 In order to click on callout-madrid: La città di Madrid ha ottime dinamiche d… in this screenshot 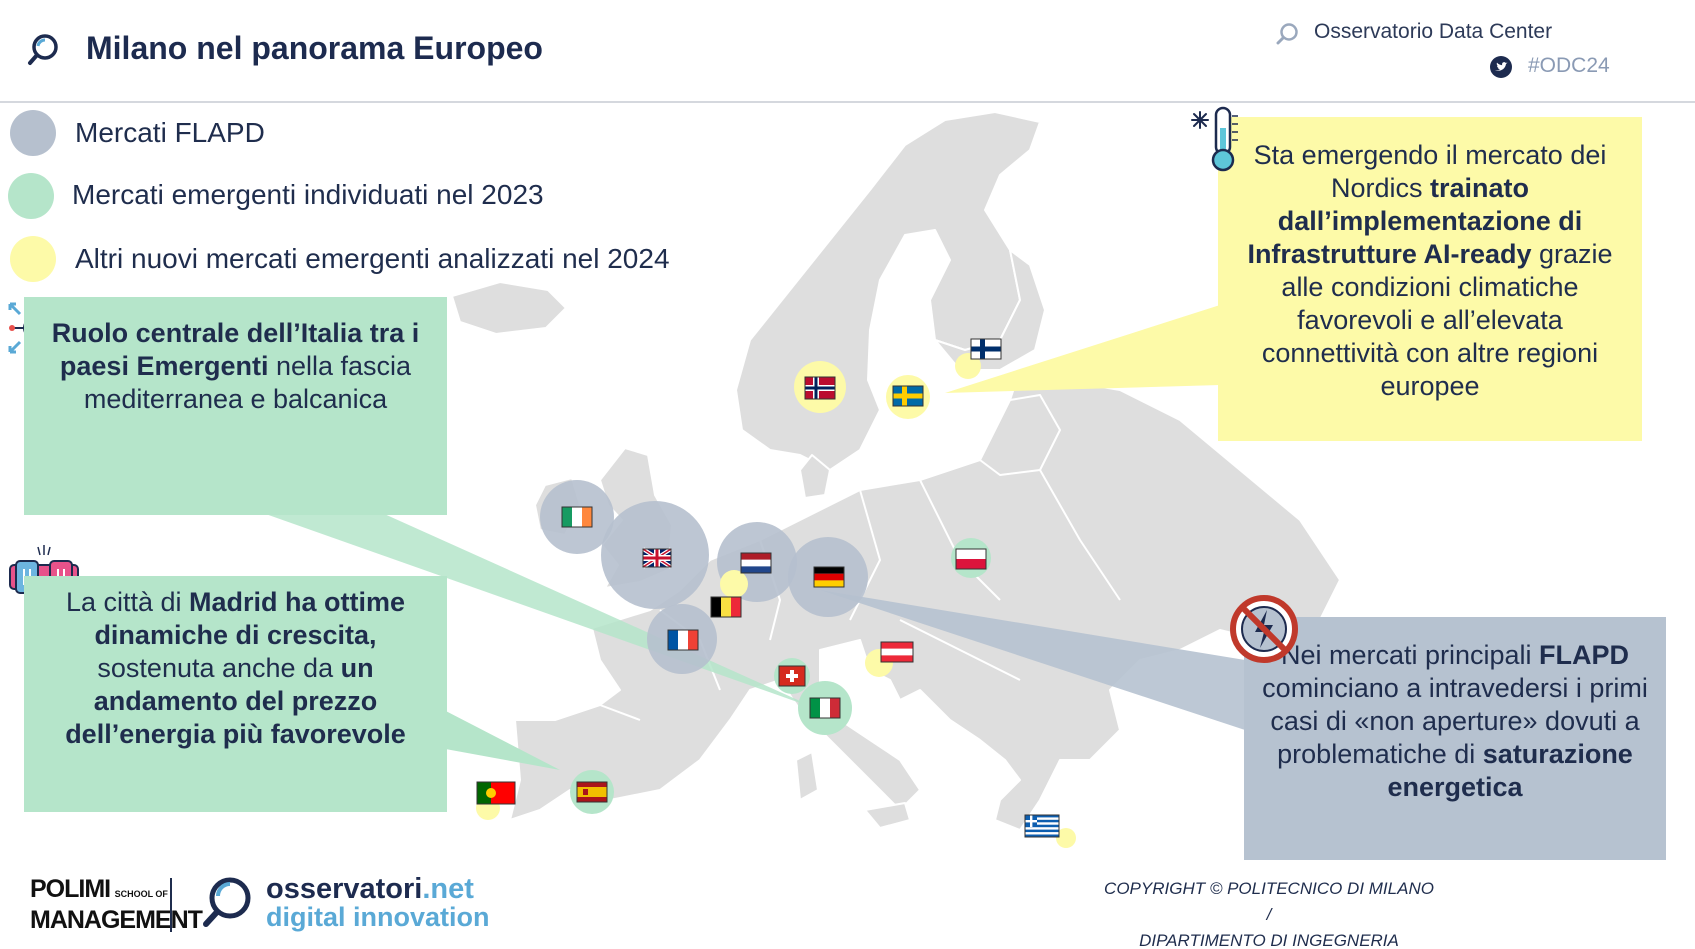, I will do `click(235, 694)`.